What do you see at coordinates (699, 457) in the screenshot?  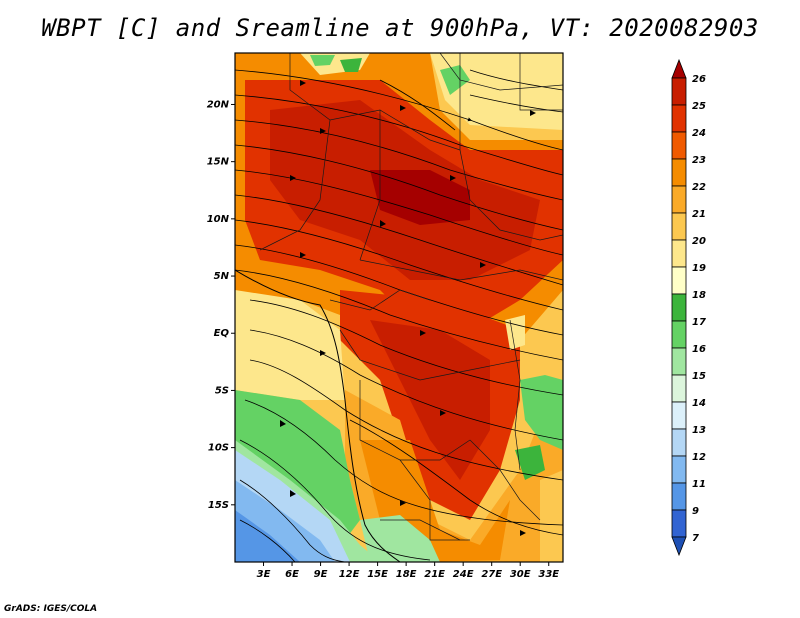 I see `colorbar-label: 12` at bounding box center [699, 457].